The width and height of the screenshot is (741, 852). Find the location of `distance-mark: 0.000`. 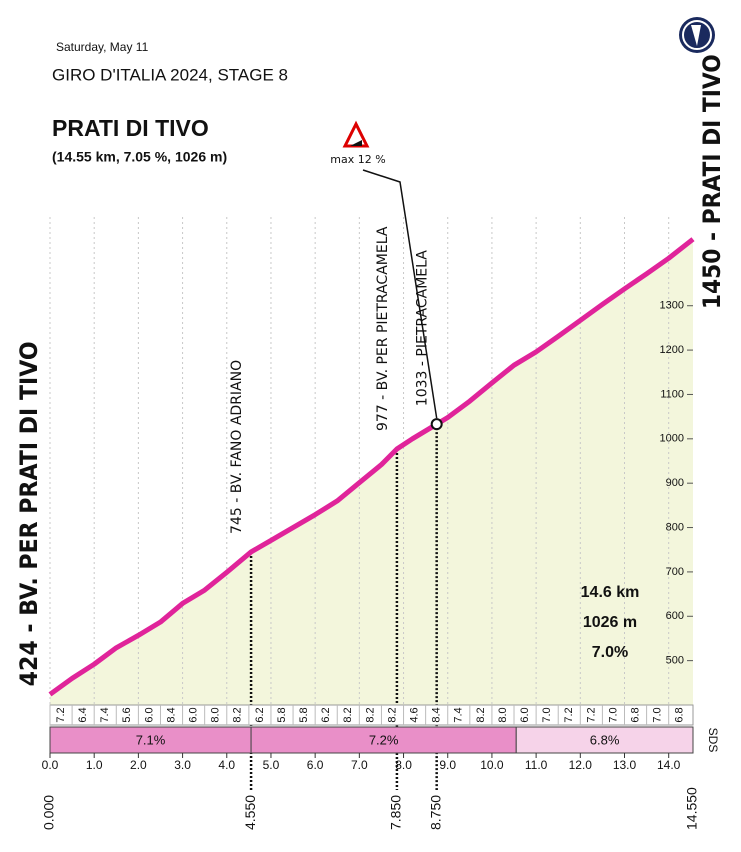

distance-mark: 0.000 is located at coordinates (49, 812).